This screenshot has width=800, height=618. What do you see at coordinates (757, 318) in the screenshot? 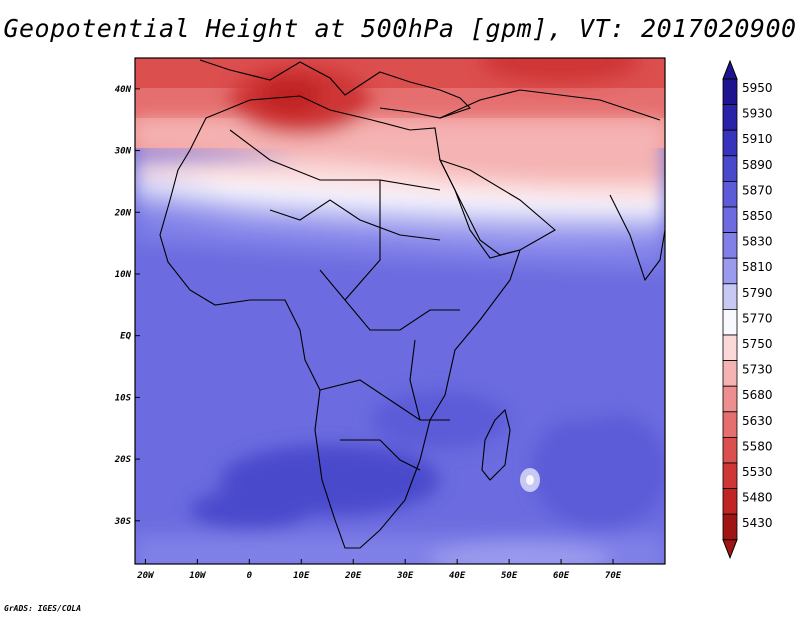
I see `colorbar-label: 5770` at bounding box center [757, 318].